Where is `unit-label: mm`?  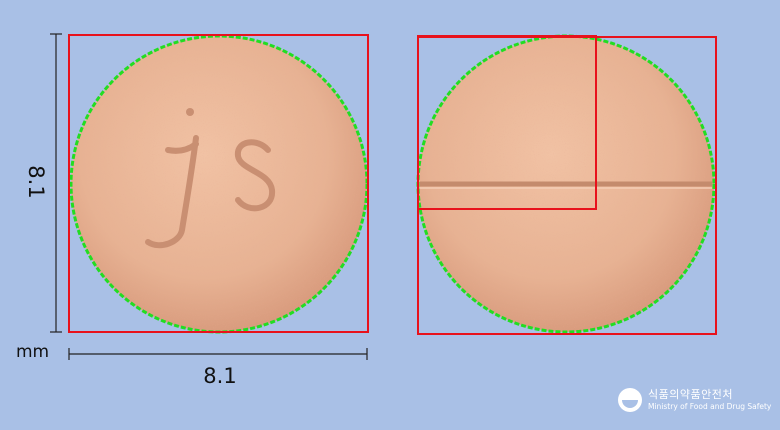 unit-label: mm is located at coordinates (32, 352).